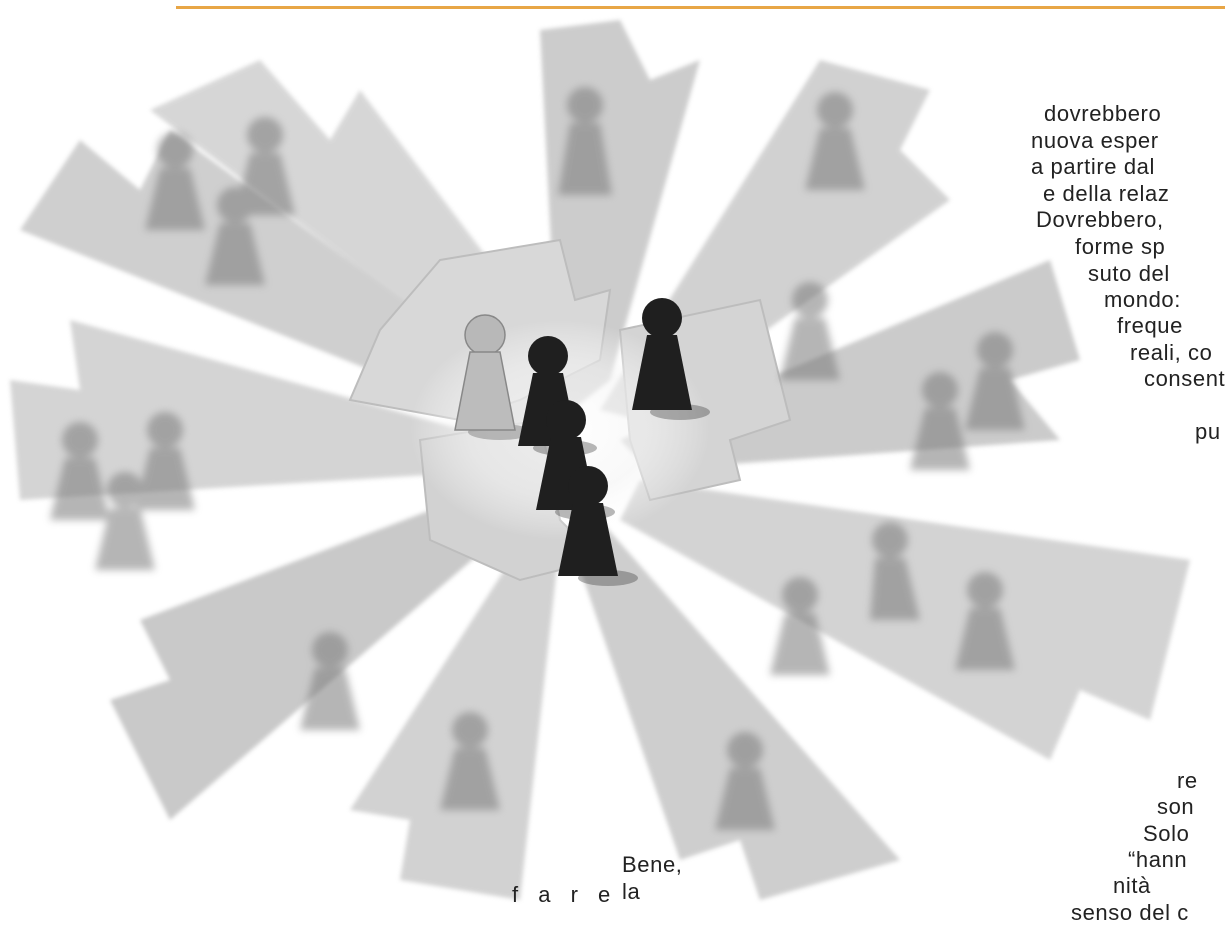  Describe the element at coordinates (1106, 193) in the screenshot. I see `body-text-line: e della relaz` at that location.